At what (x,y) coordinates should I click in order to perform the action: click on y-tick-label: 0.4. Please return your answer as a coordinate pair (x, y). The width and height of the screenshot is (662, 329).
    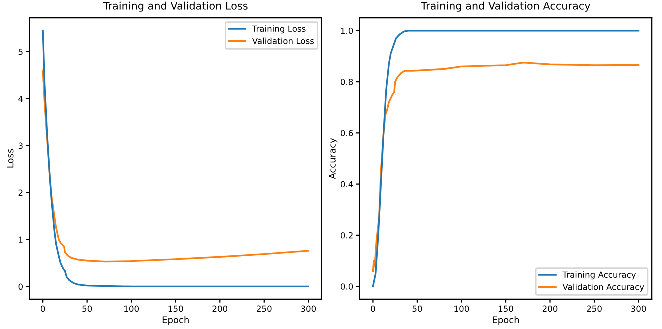
    Looking at the image, I should click on (347, 184).